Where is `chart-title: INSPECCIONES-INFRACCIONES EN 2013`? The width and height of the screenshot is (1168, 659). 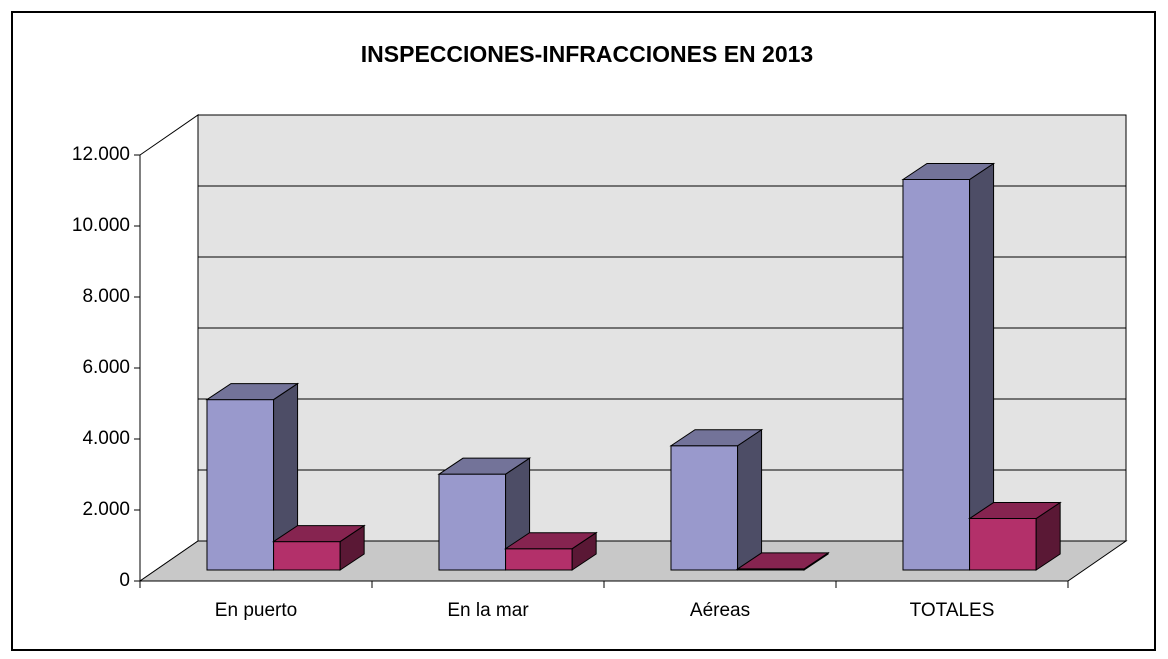 chart-title: INSPECCIONES-INFRACCIONES EN 2013 is located at coordinates (587, 54).